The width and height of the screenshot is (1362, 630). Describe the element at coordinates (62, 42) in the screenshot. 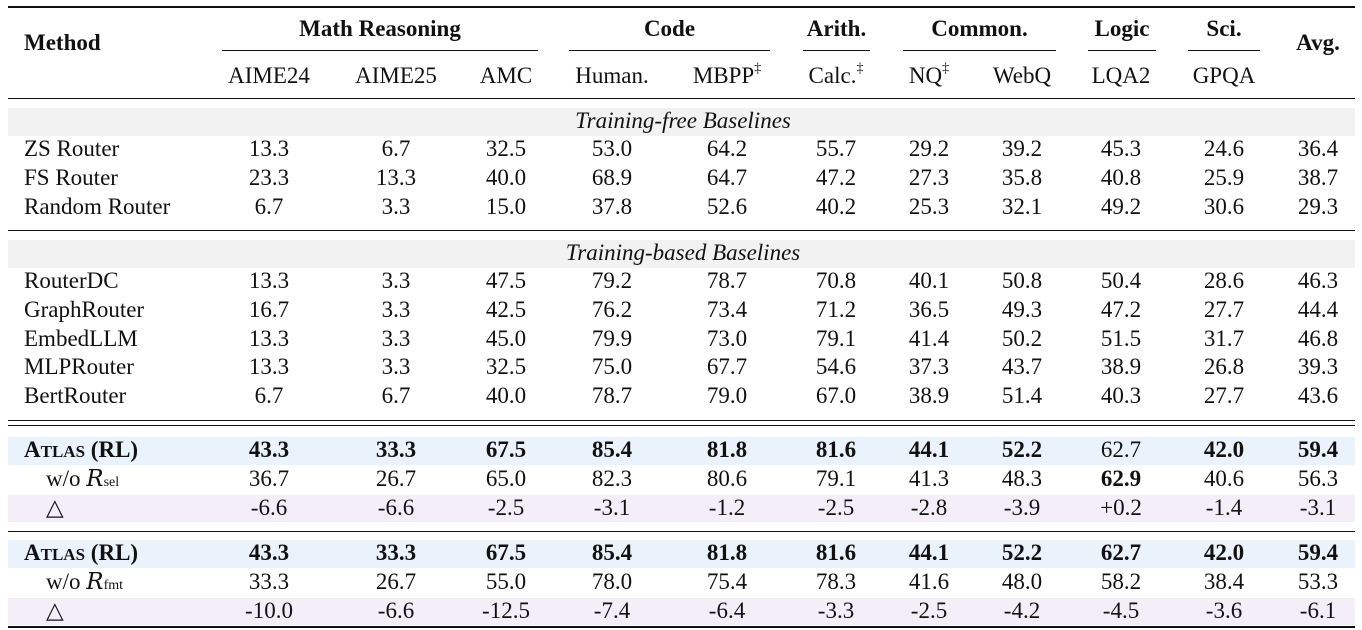

I see `method-header: Method` at that location.